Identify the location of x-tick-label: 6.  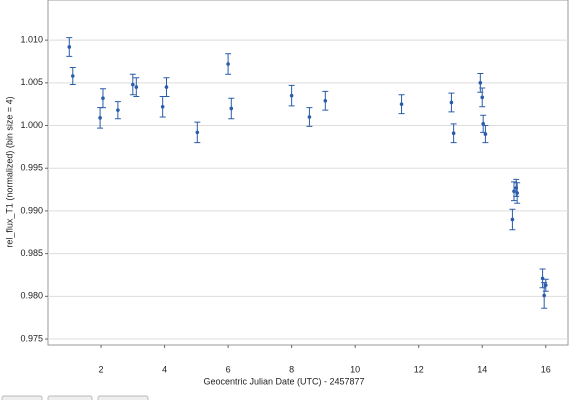
(228, 369).